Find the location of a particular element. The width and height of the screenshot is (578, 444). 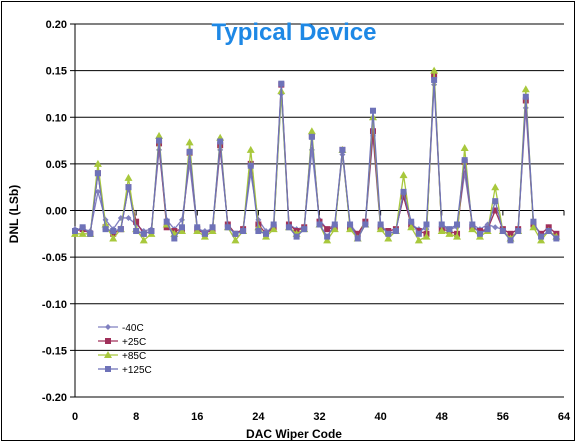

y-tick-label-2: 0.10 is located at coordinates (56, 118).